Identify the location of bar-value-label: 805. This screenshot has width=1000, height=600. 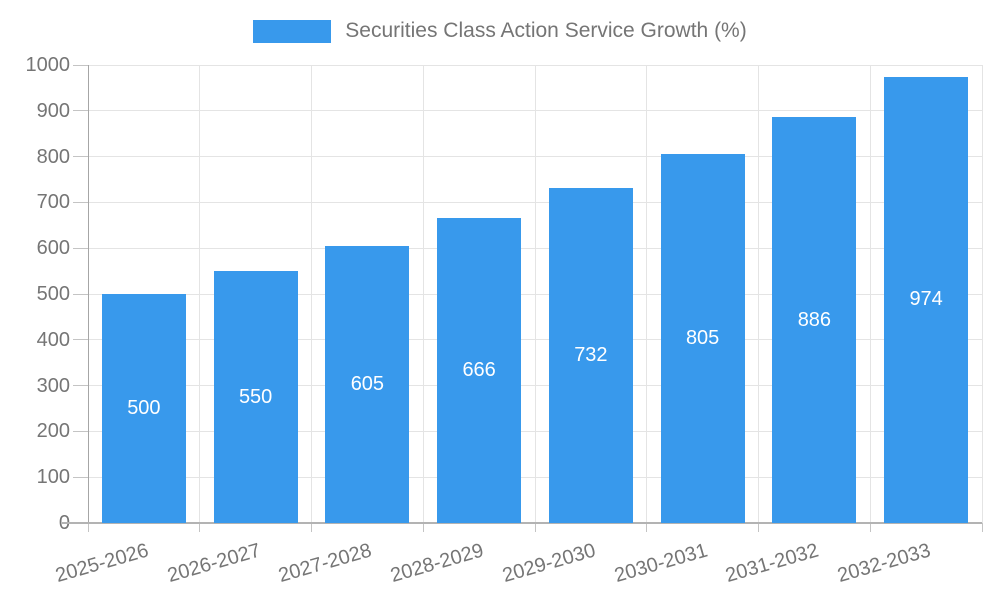
(702, 338).